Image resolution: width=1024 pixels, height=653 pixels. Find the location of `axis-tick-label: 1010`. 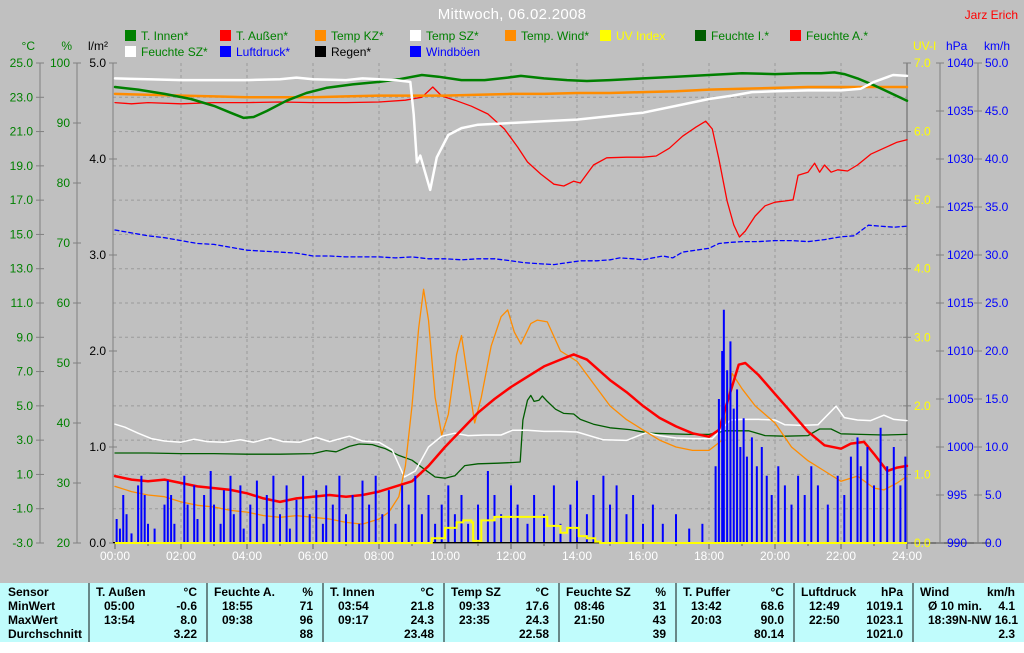

axis-tick-label: 1010 is located at coordinates (960, 351).